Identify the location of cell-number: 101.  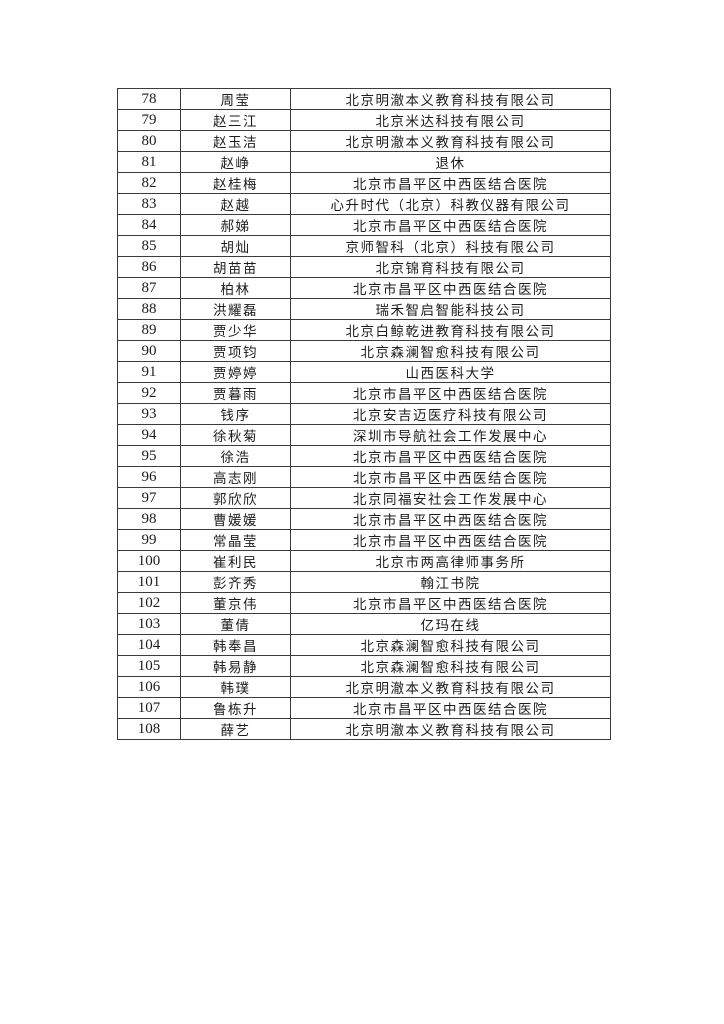
(149, 582).